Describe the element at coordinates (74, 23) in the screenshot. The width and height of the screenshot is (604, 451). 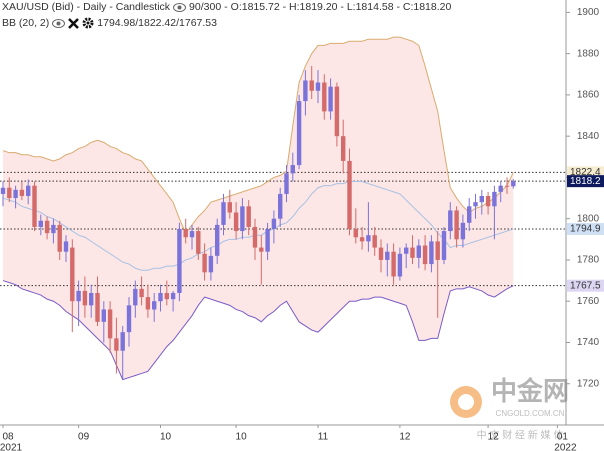
I see `close-icon` at that location.